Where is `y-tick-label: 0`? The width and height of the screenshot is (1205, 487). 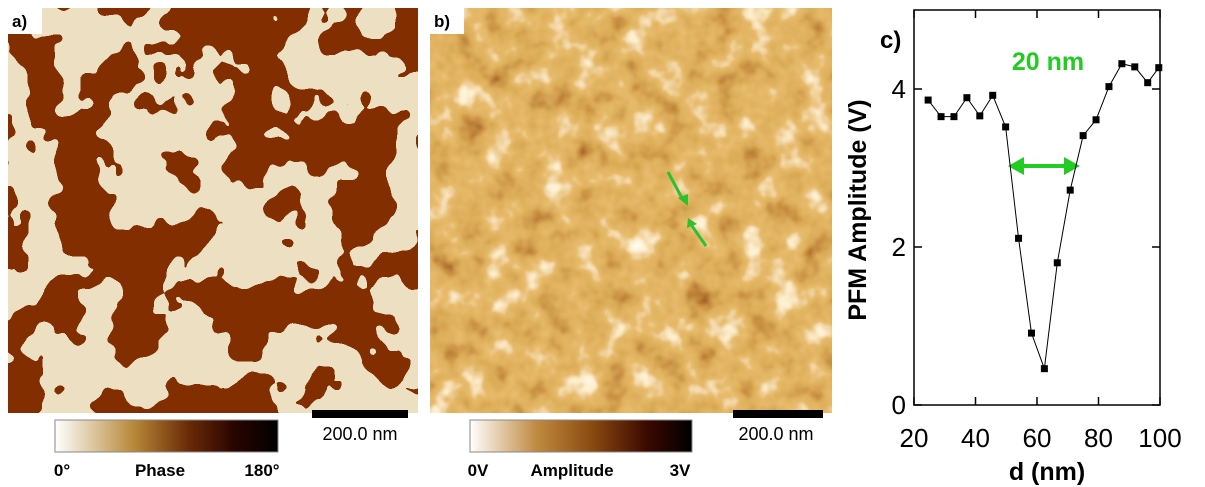 y-tick-label: 0 is located at coordinates (899, 405).